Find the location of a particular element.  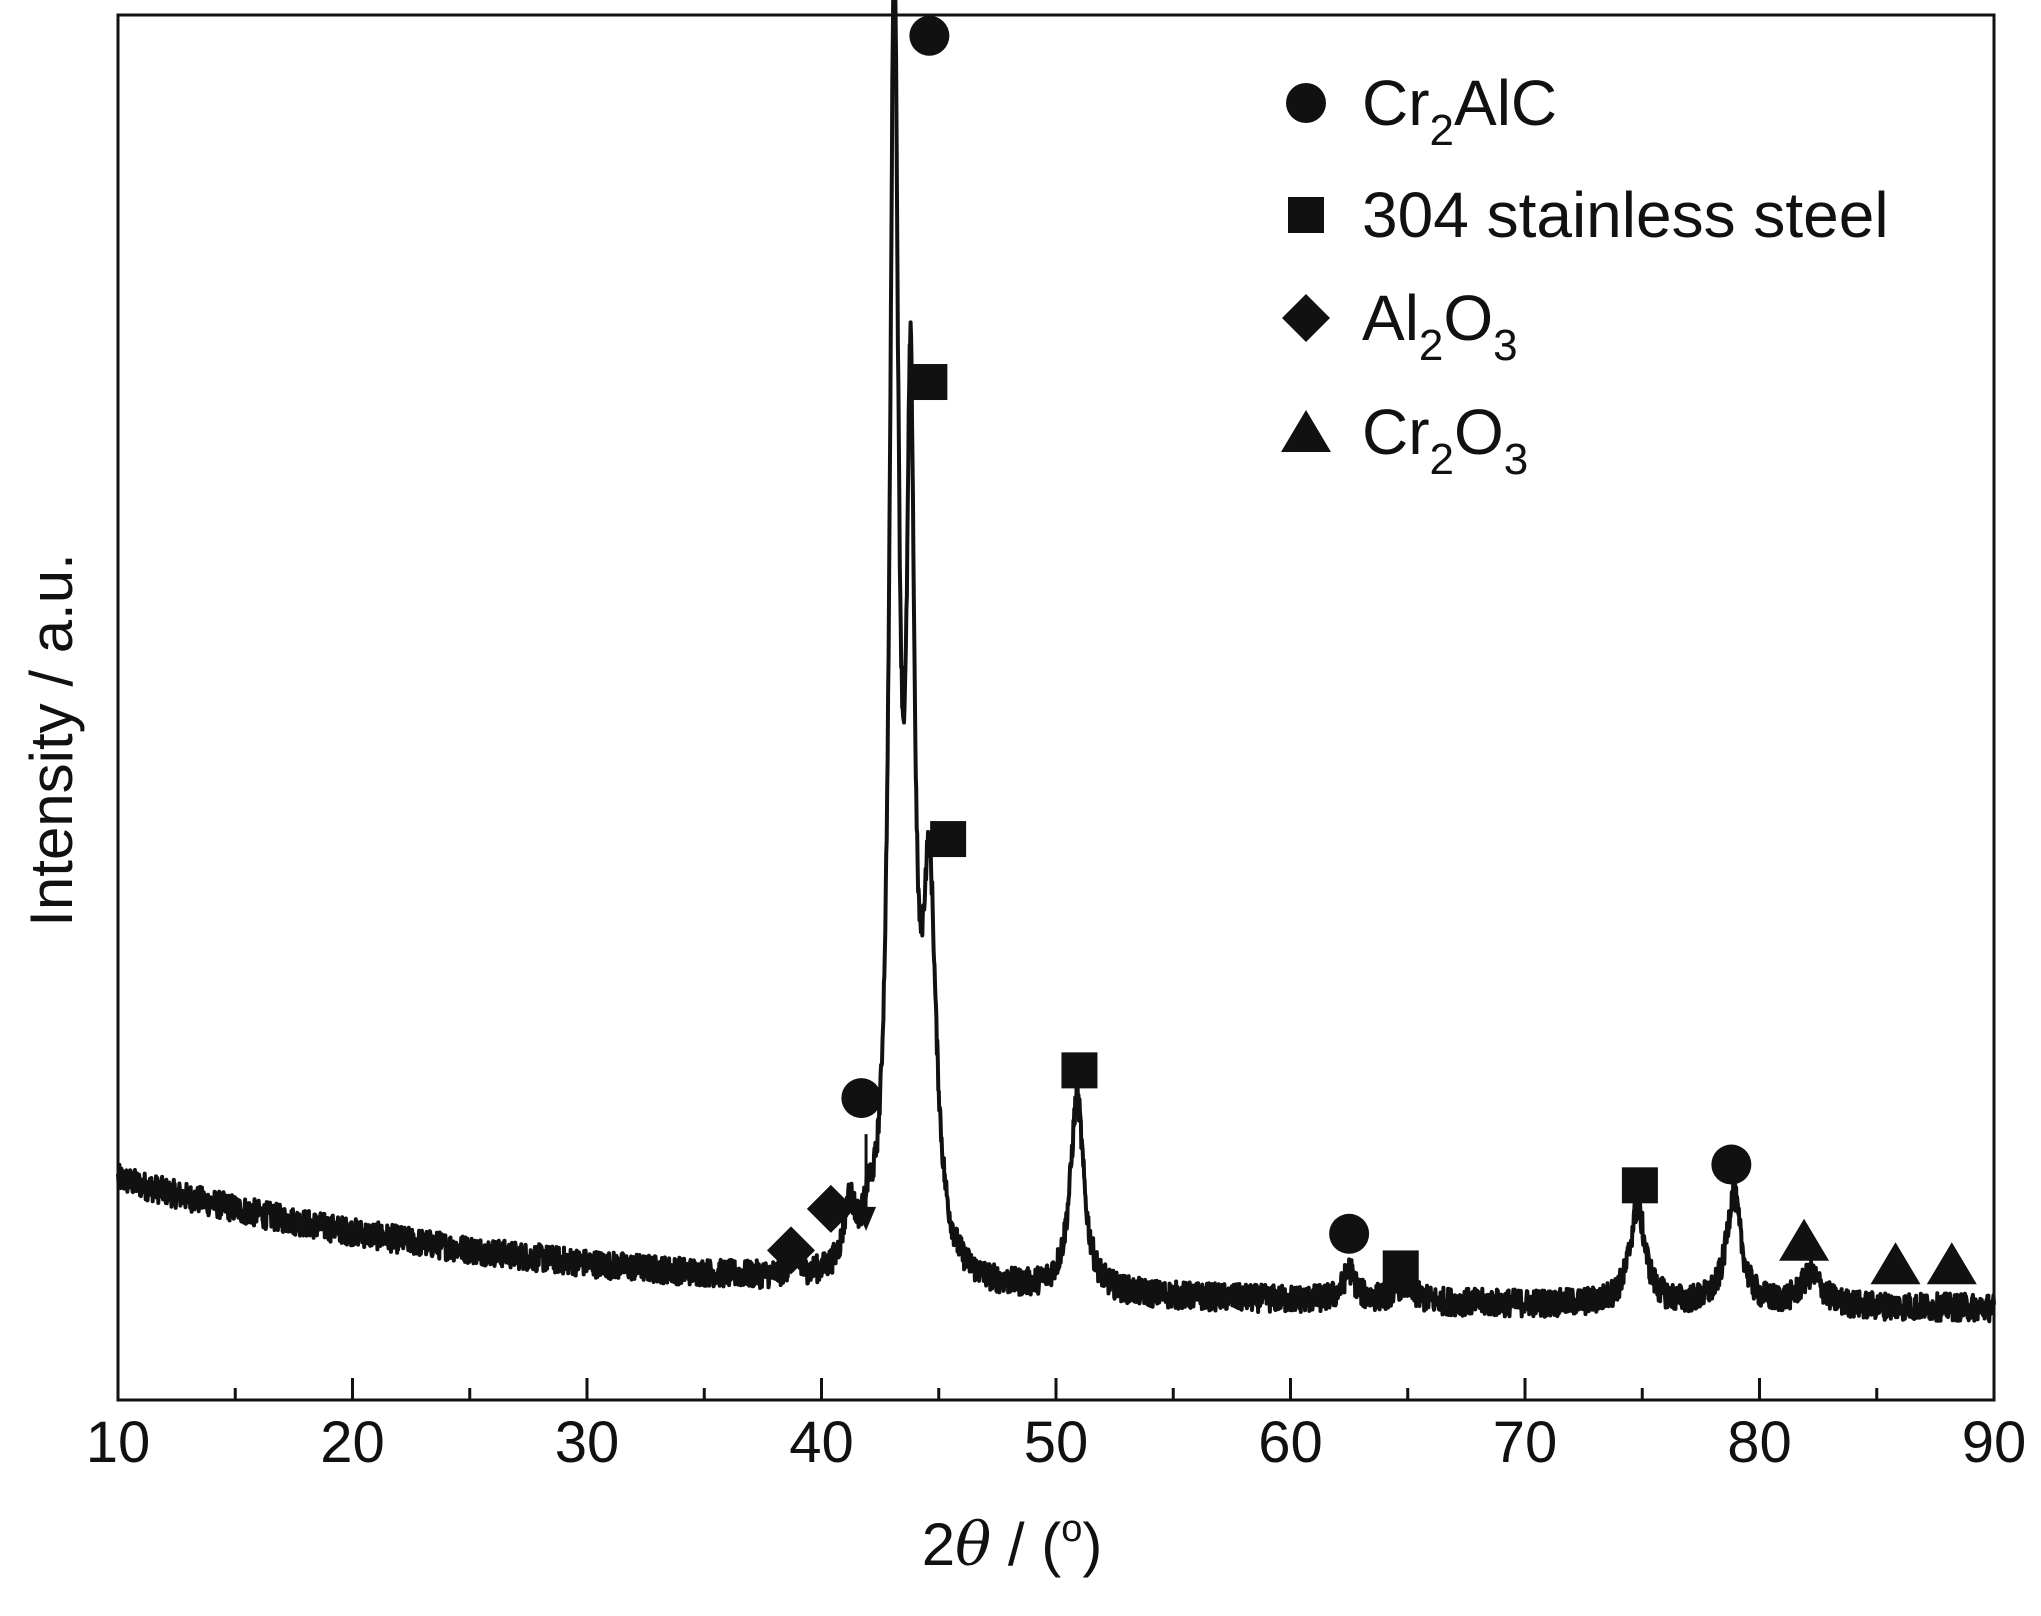

x-tick-label: 80 is located at coordinates (1759, 1442).